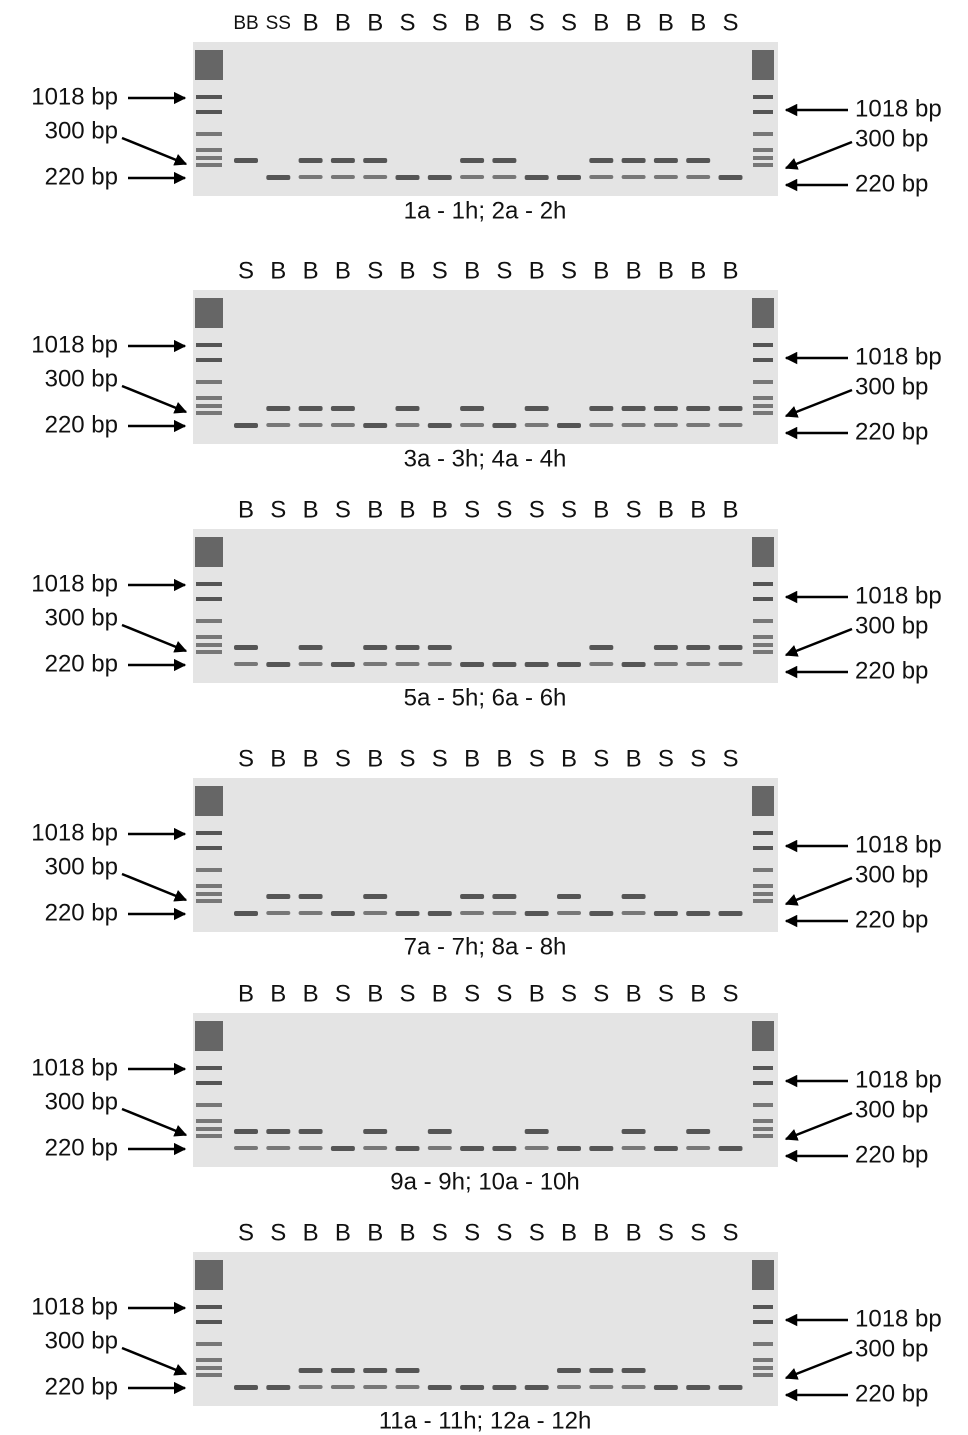  I want to click on ladder-top, so click(763, 801).